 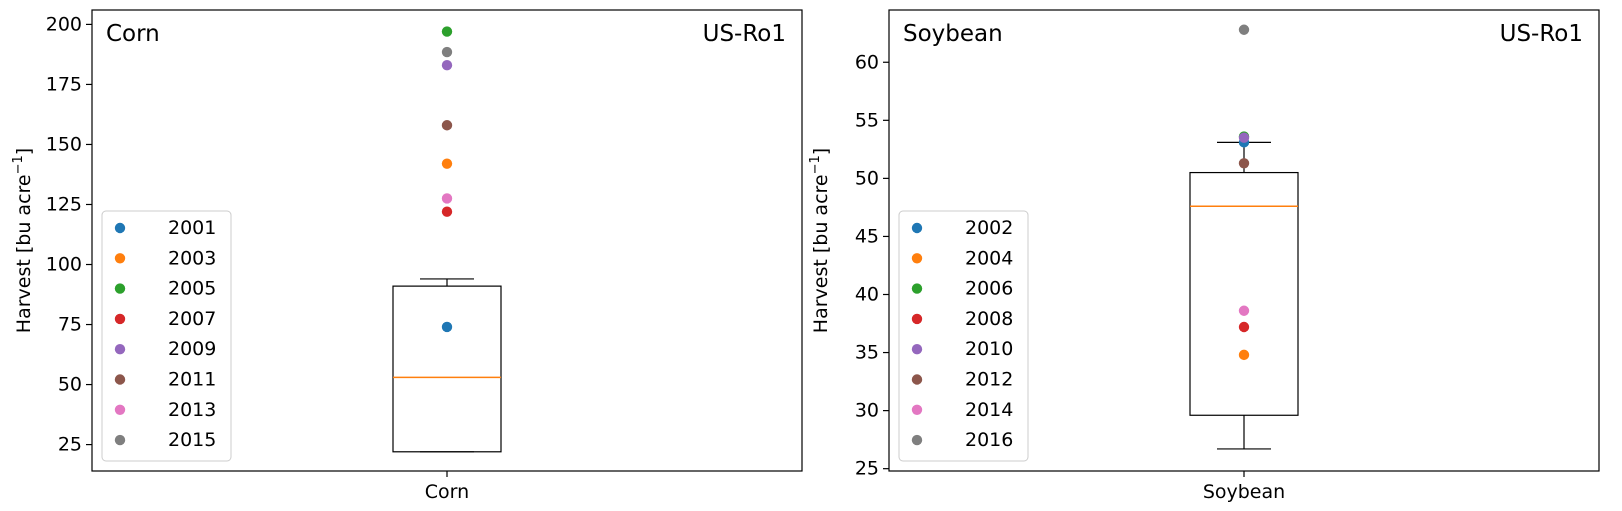 What do you see at coordinates (989, 228) in the screenshot?
I see `legend-entry: 2002` at bounding box center [989, 228].